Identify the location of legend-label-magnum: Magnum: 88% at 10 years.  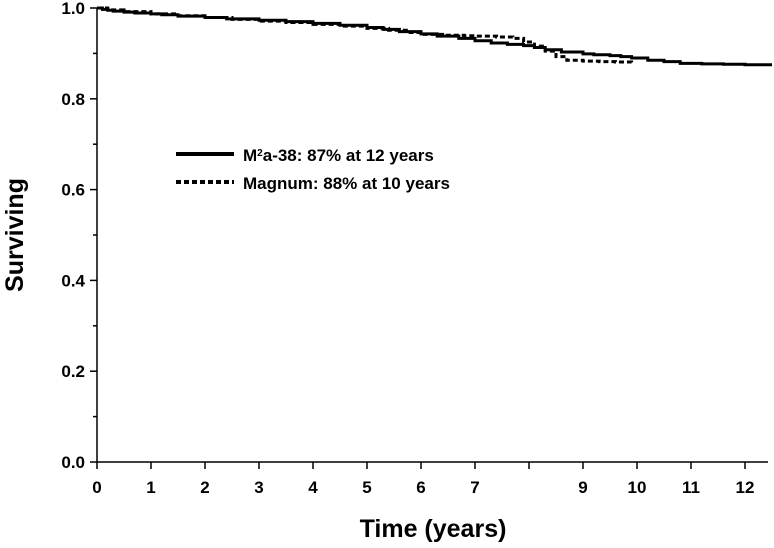
(346, 183).